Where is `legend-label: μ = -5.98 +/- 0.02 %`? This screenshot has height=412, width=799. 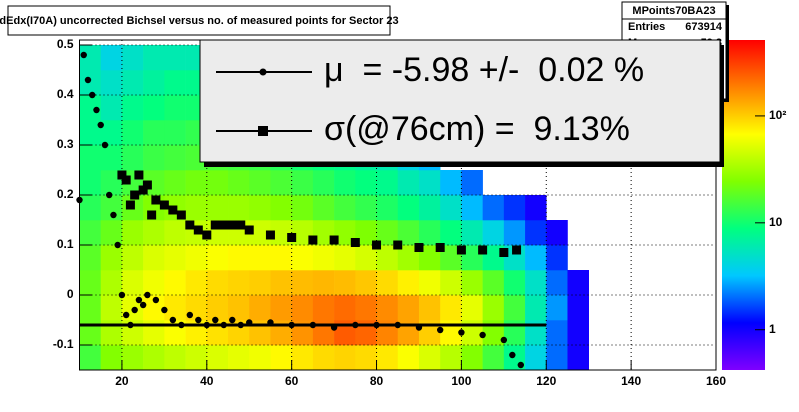
legend-label: μ = -5.98 +/- 0.02 % is located at coordinates (484, 70).